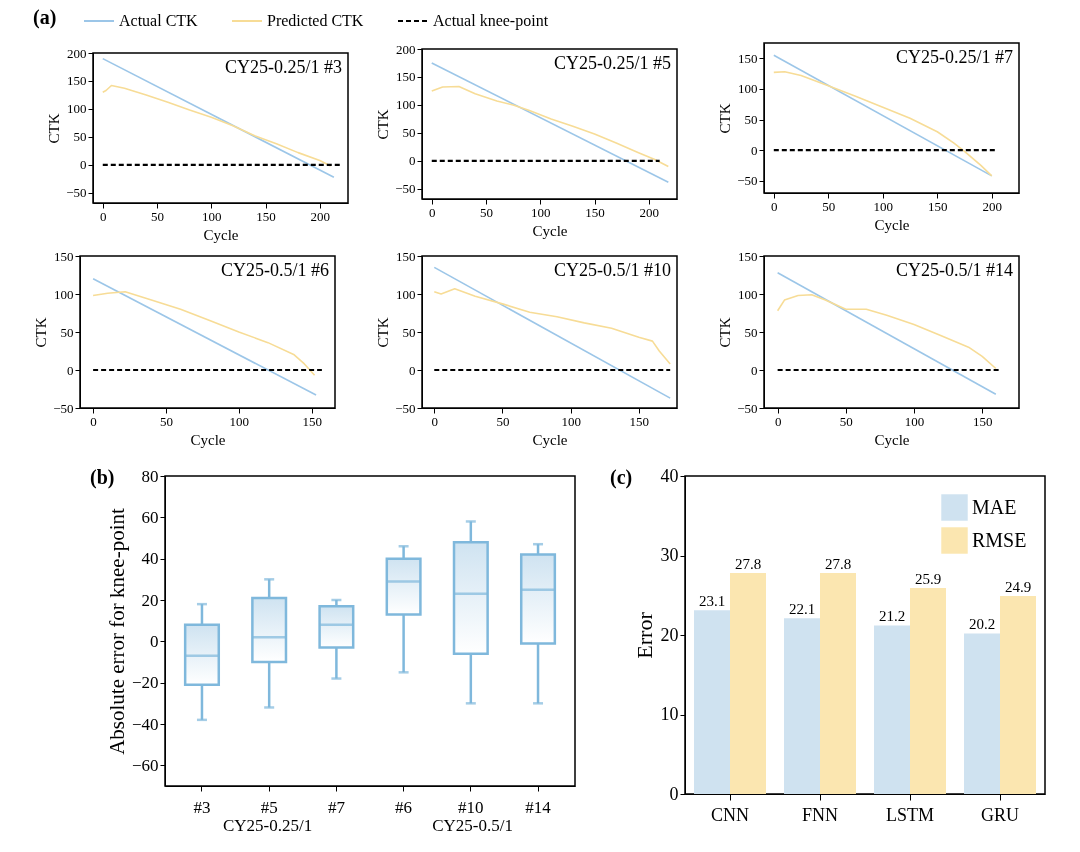  What do you see at coordinates (644, 635) in the screenshot?
I see `y-axis-title: Error` at bounding box center [644, 635].